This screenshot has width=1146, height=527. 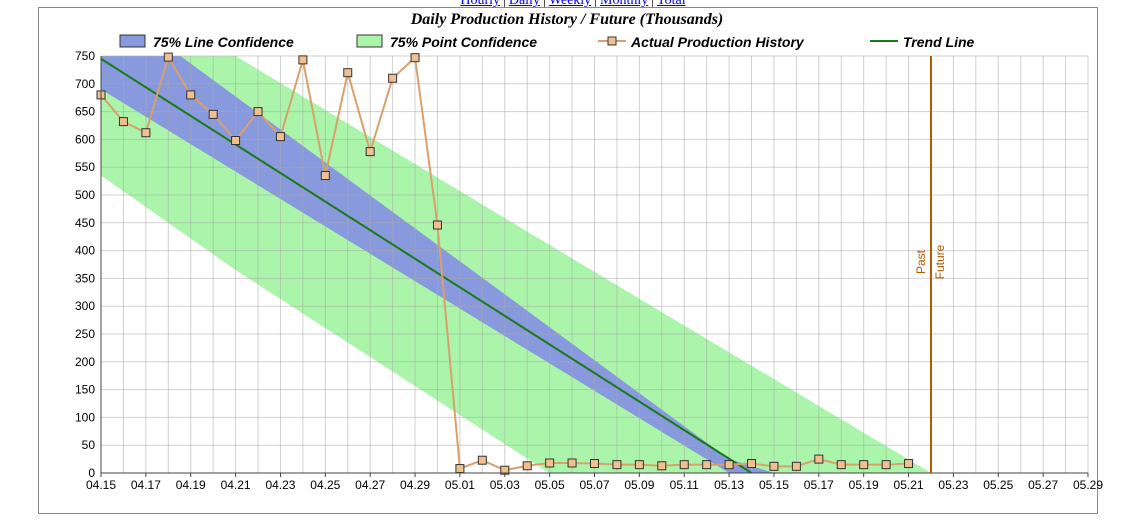 I want to click on y-tick-label: 400, so click(x=85, y=251).